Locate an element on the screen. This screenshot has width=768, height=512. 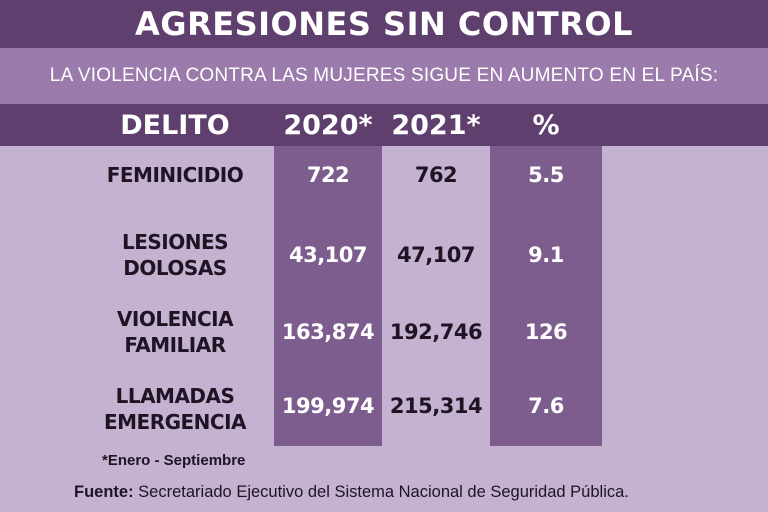
cell-2021: 192,746 is located at coordinates (436, 332).